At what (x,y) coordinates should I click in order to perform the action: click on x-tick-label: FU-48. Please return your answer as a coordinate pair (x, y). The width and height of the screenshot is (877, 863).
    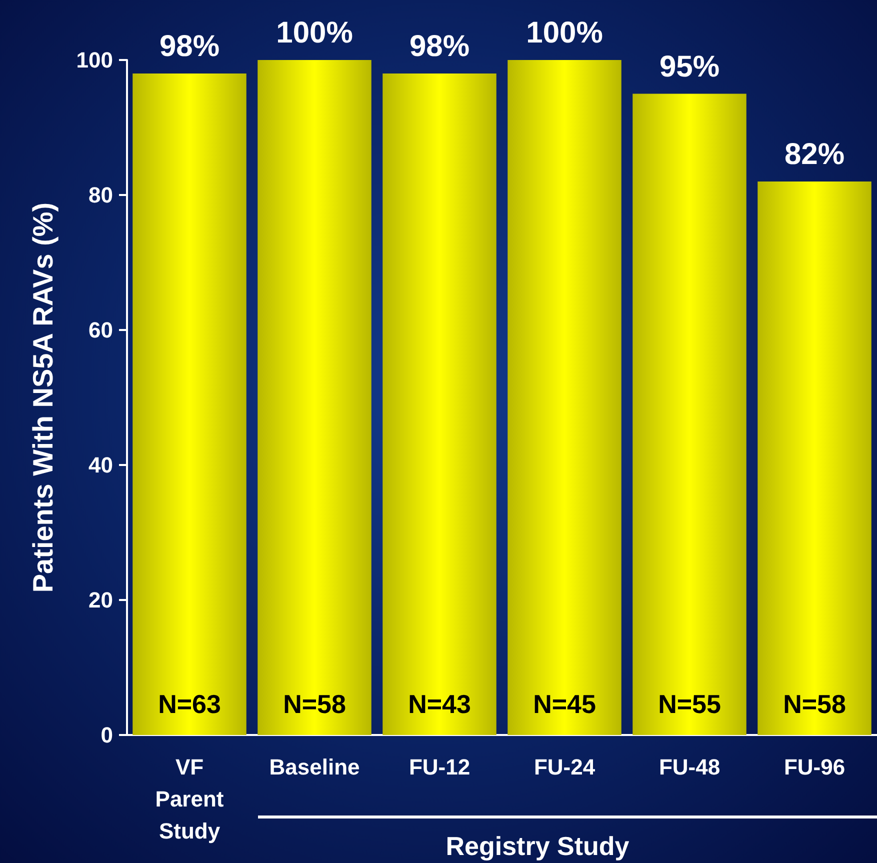
    Looking at the image, I should click on (689, 767).